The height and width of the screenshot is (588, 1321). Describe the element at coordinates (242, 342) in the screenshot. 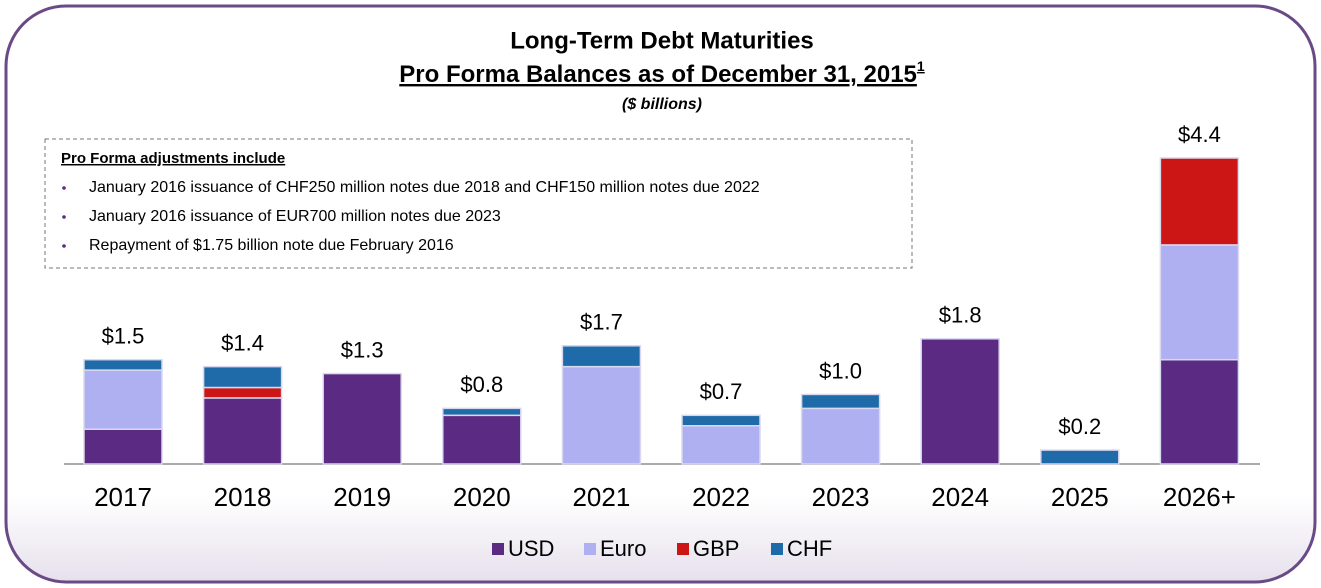

I see `total-label: $1.4` at that location.